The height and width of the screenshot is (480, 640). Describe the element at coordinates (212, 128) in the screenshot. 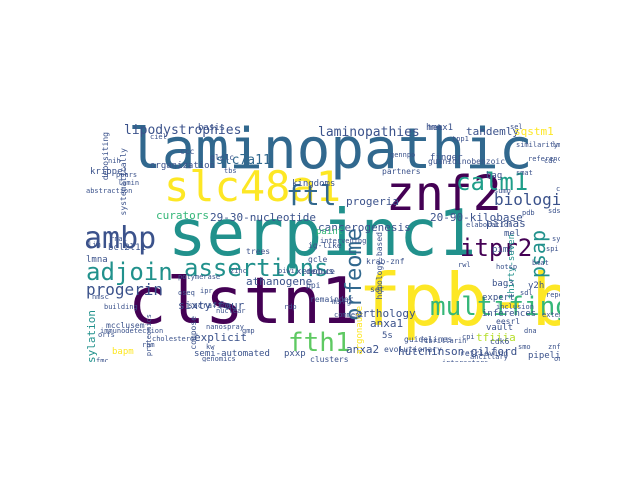

I see `word-basis: basis` at that location.